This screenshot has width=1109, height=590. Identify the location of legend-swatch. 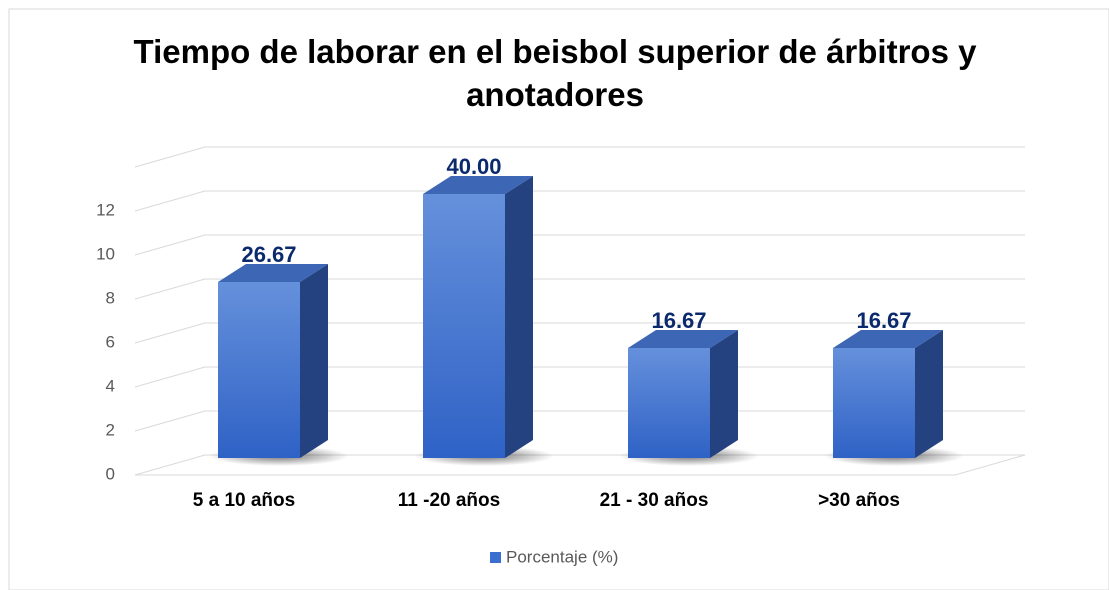
(495, 557).